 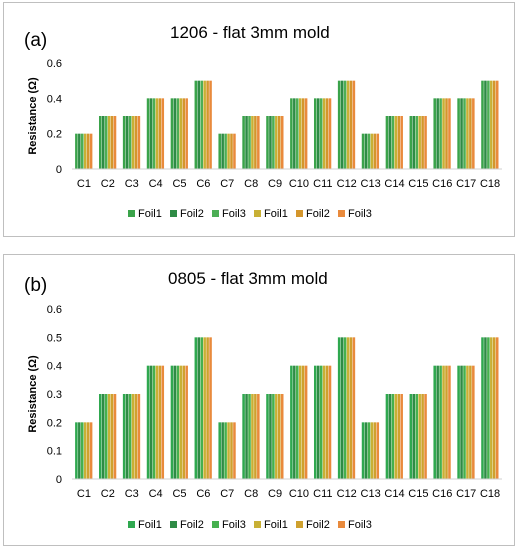 What do you see at coordinates (347, 184) in the screenshot?
I see `x-tick-label: C12` at bounding box center [347, 184].